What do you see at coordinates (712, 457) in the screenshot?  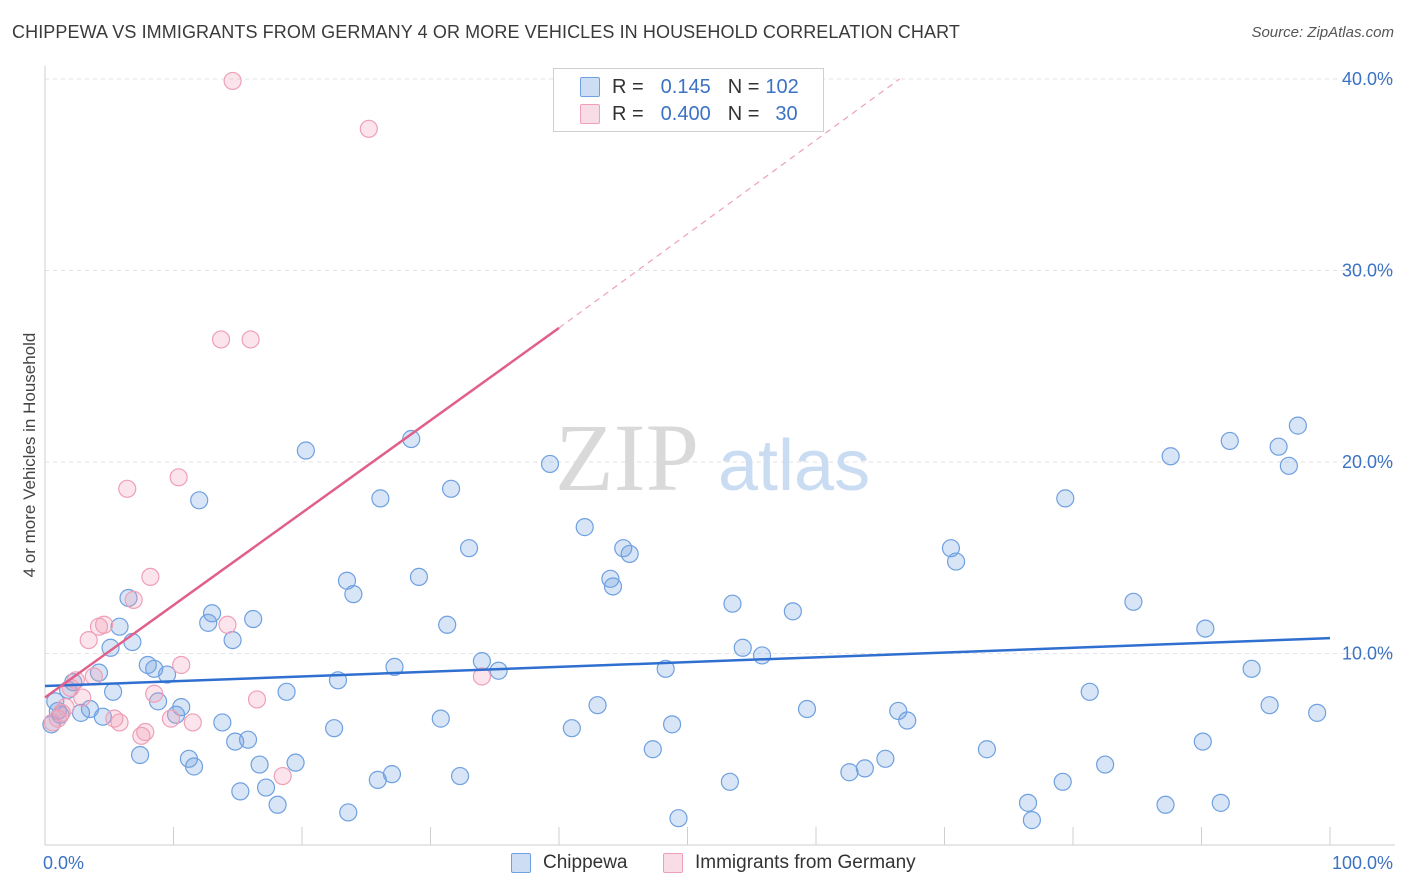 I see `watermark: ZIP atlas` at bounding box center [712, 457].